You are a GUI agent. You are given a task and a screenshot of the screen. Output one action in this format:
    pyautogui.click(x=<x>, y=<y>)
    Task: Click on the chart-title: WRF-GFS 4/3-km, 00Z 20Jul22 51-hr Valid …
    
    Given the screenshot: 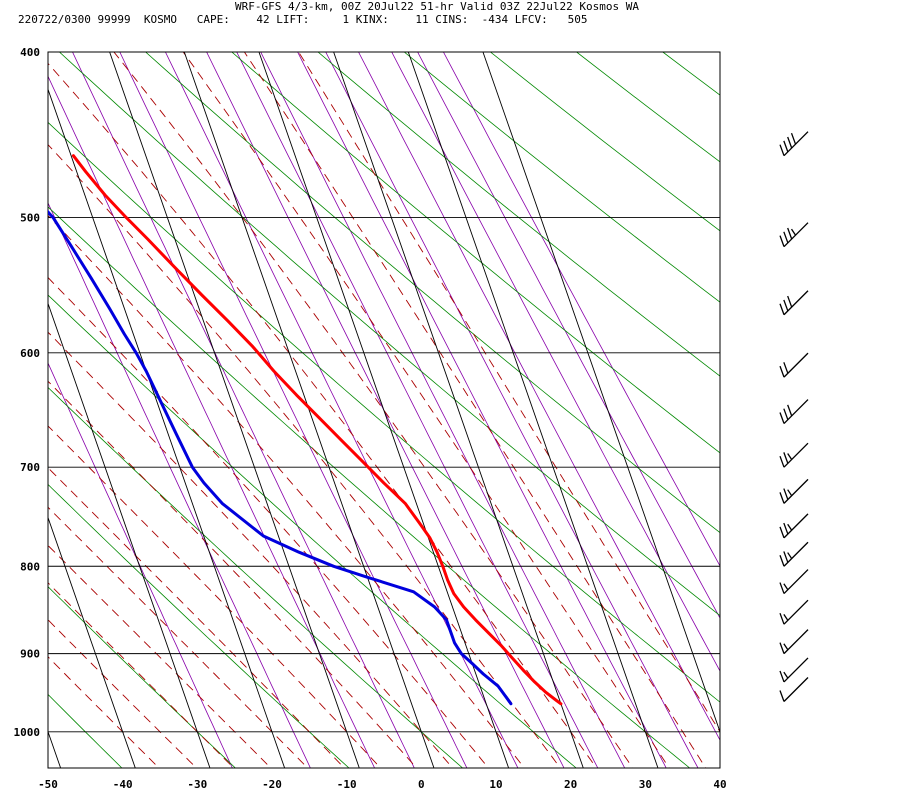 What is the action you would take?
    pyautogui.click(x=437, y=6)
    